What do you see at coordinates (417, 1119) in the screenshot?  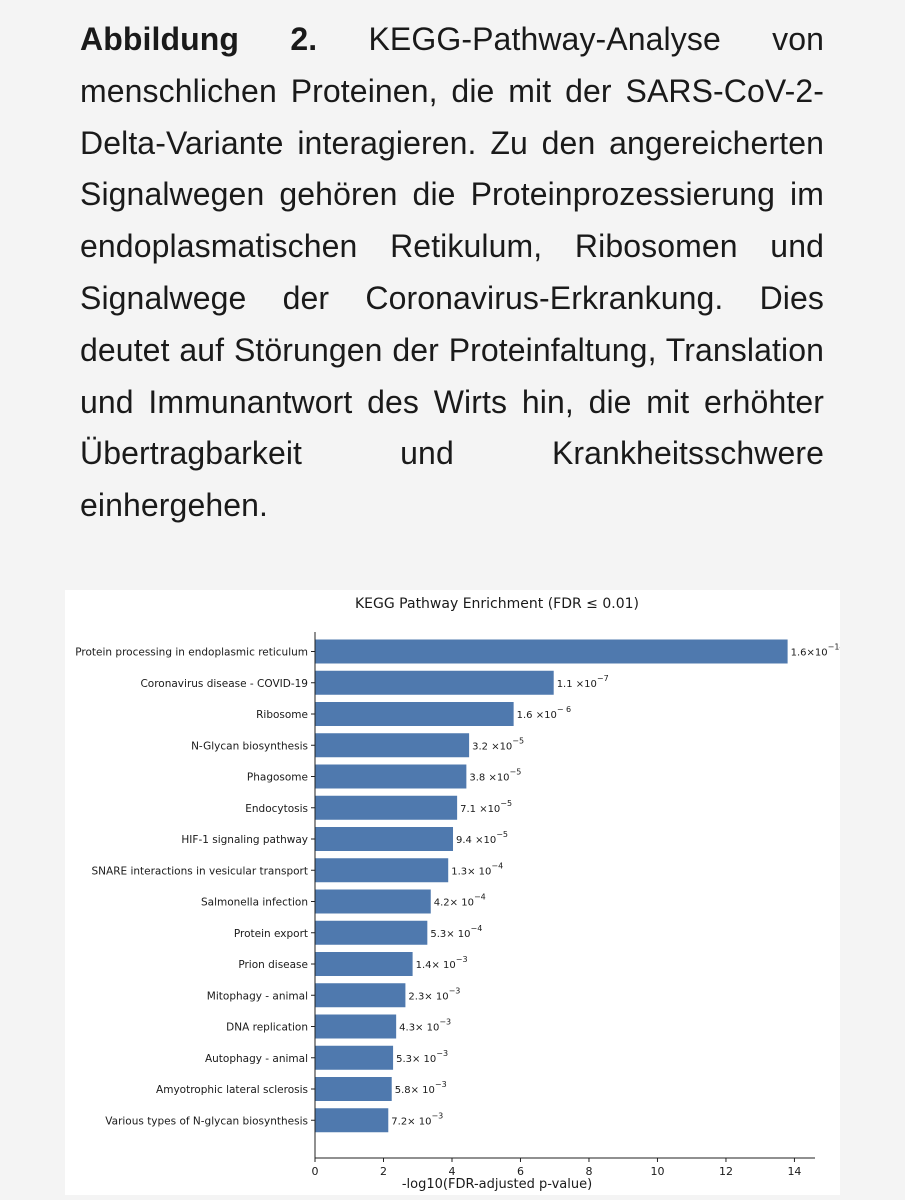 I see `value-label: 7.2× 10⁻³` at bounding box center [417, 1119].